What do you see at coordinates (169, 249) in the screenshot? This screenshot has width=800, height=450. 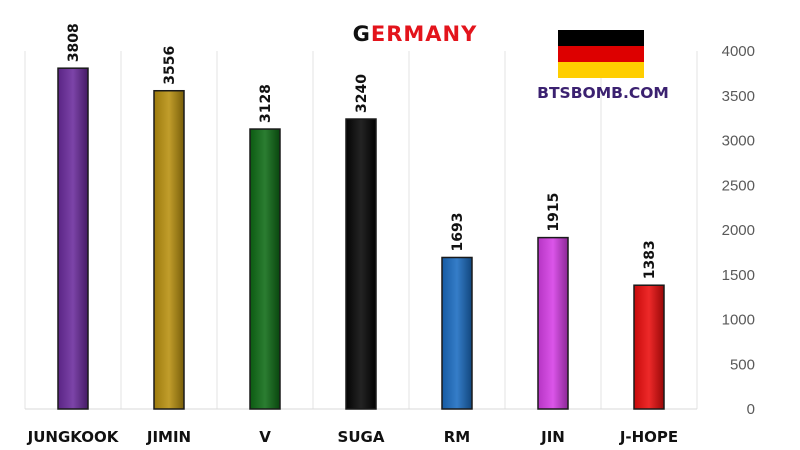 I see `bar-jimin` at bounding box center [169, 249].